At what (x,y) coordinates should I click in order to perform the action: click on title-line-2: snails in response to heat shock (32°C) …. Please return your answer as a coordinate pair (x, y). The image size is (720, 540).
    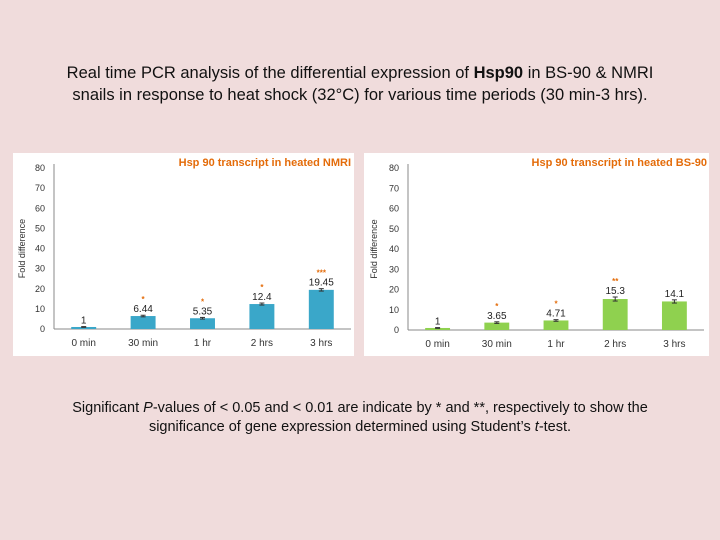
    Looking at the image, I should click on (360, 95).